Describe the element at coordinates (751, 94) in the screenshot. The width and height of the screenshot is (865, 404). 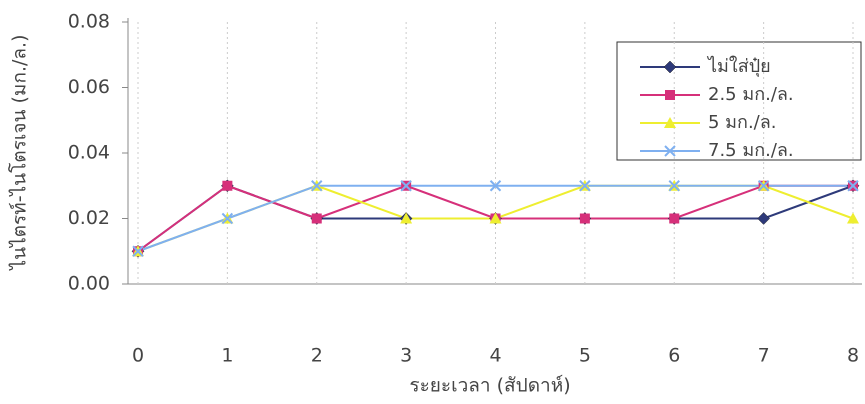
I see `legend-label: 2.5 มก./ล.` at that location.